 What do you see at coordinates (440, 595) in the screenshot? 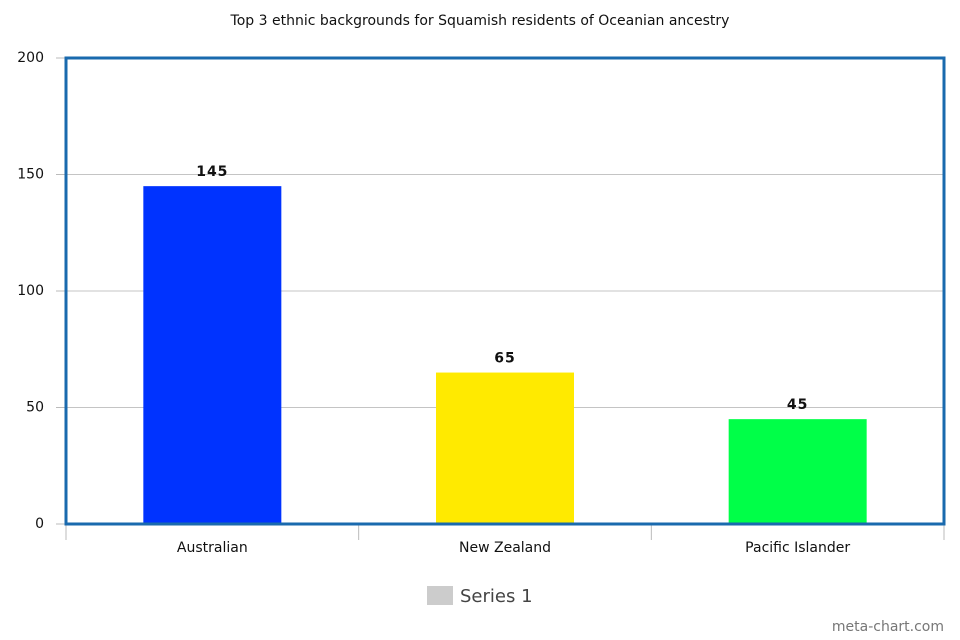
I see `legend-swatch` at bounding box center [440, 595].